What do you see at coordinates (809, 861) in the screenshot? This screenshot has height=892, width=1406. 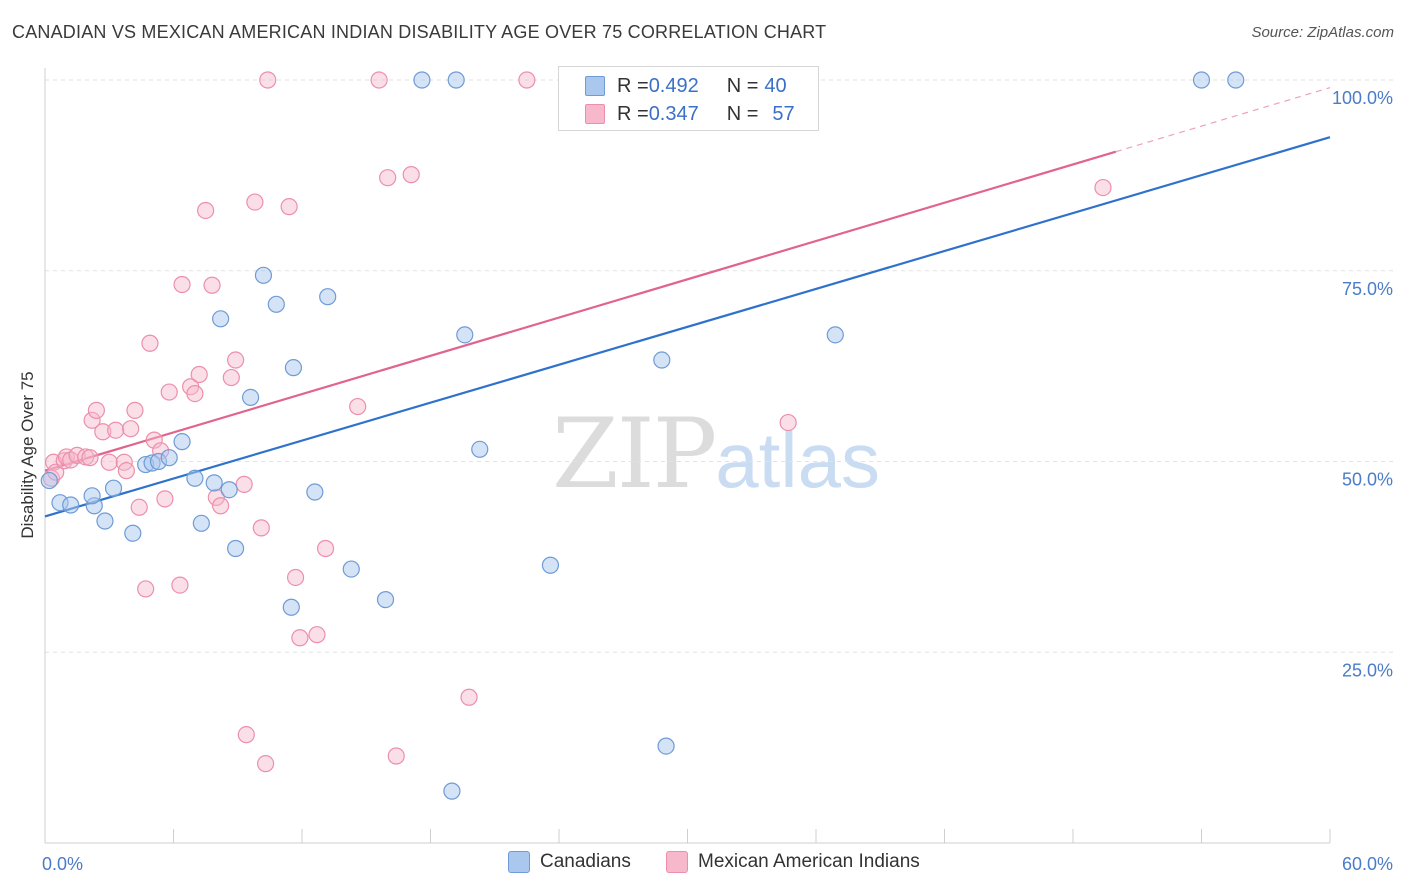 I see `bottom-legend-label-mexican: Mexican American Indians` at bounding box center [809, 861].